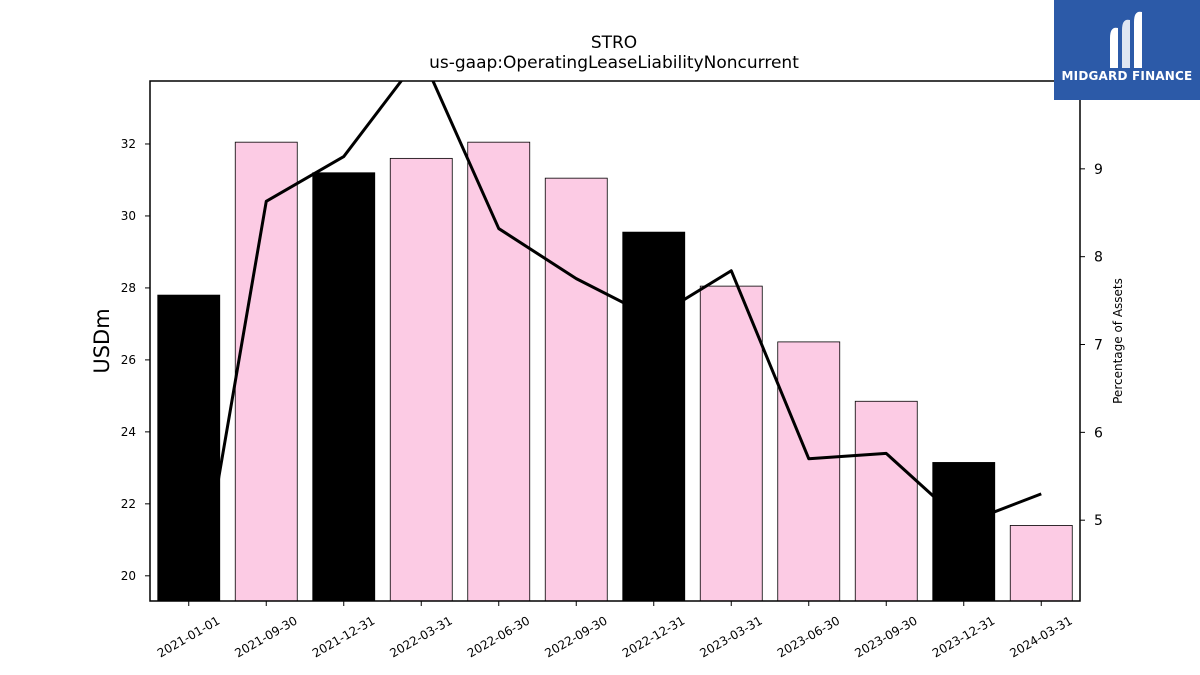 The height and width of the screenshot is (675, 1200). Describe the element at coordinates (1126, 39) in the screenshot. I see `midgard-logo-icon` at that location.